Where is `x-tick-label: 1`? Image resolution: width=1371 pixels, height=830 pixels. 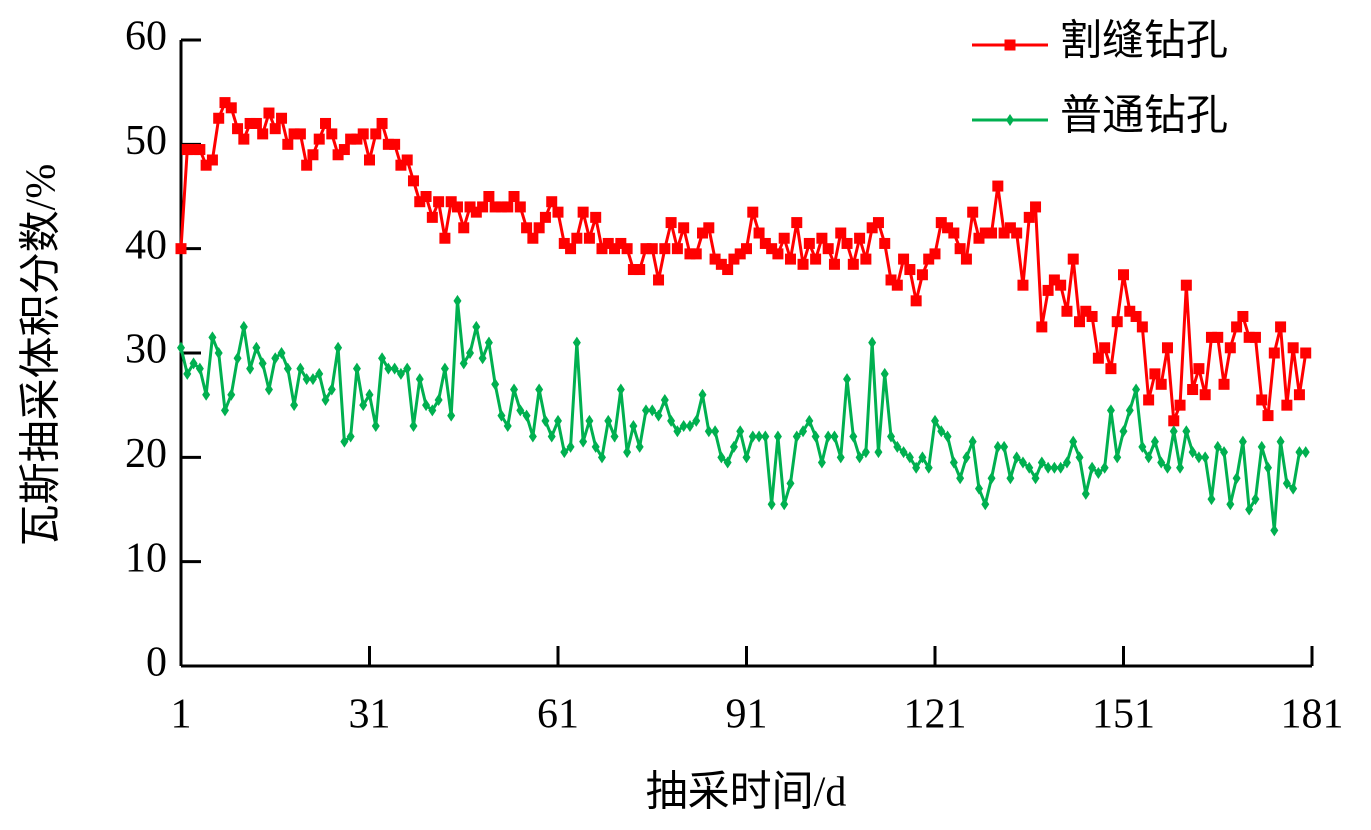 x-tick-label: 1 is located at coordinates (181, 715).